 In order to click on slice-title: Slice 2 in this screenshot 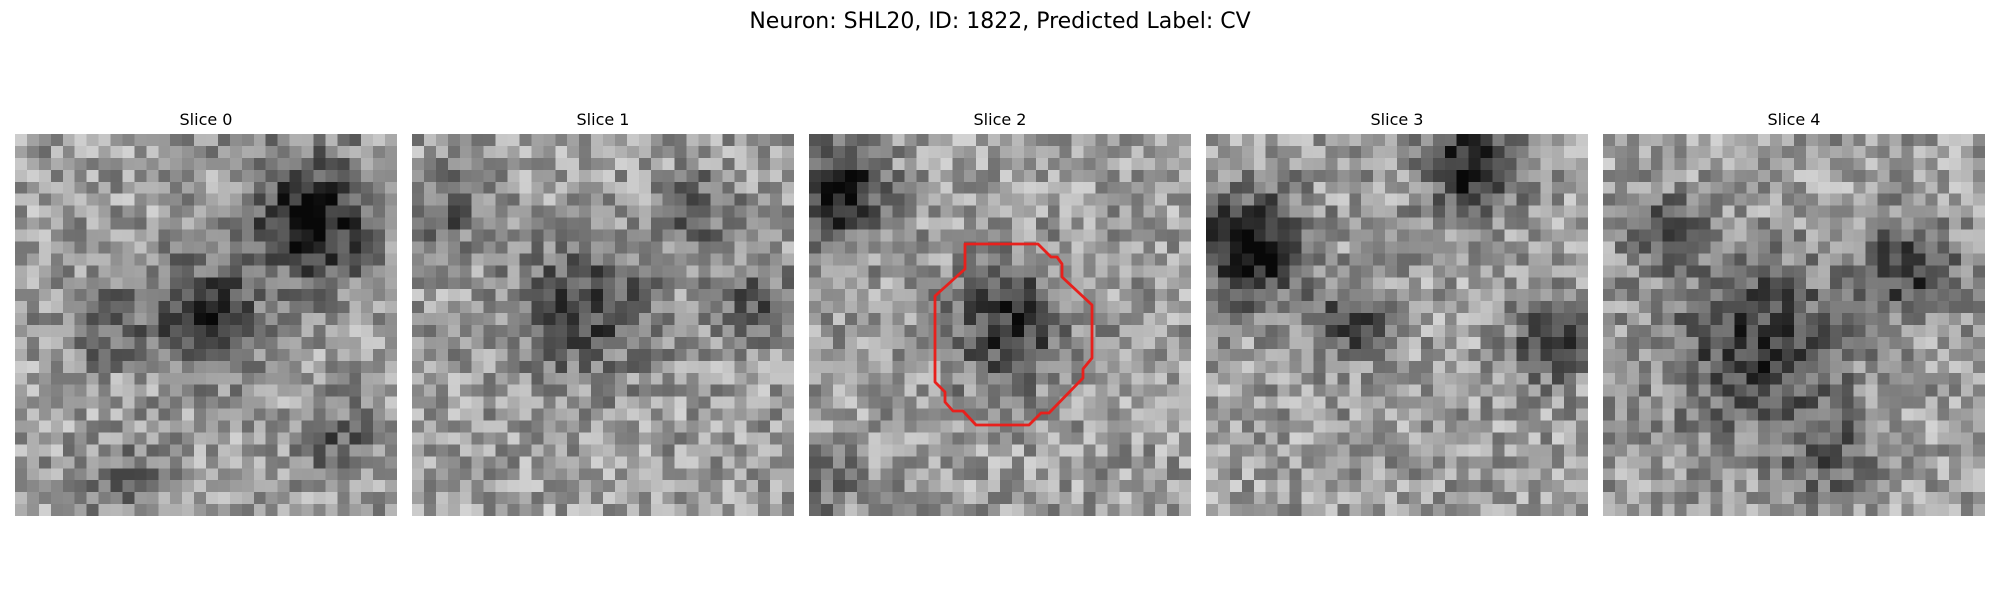, I will do `click(1000, 119)`.